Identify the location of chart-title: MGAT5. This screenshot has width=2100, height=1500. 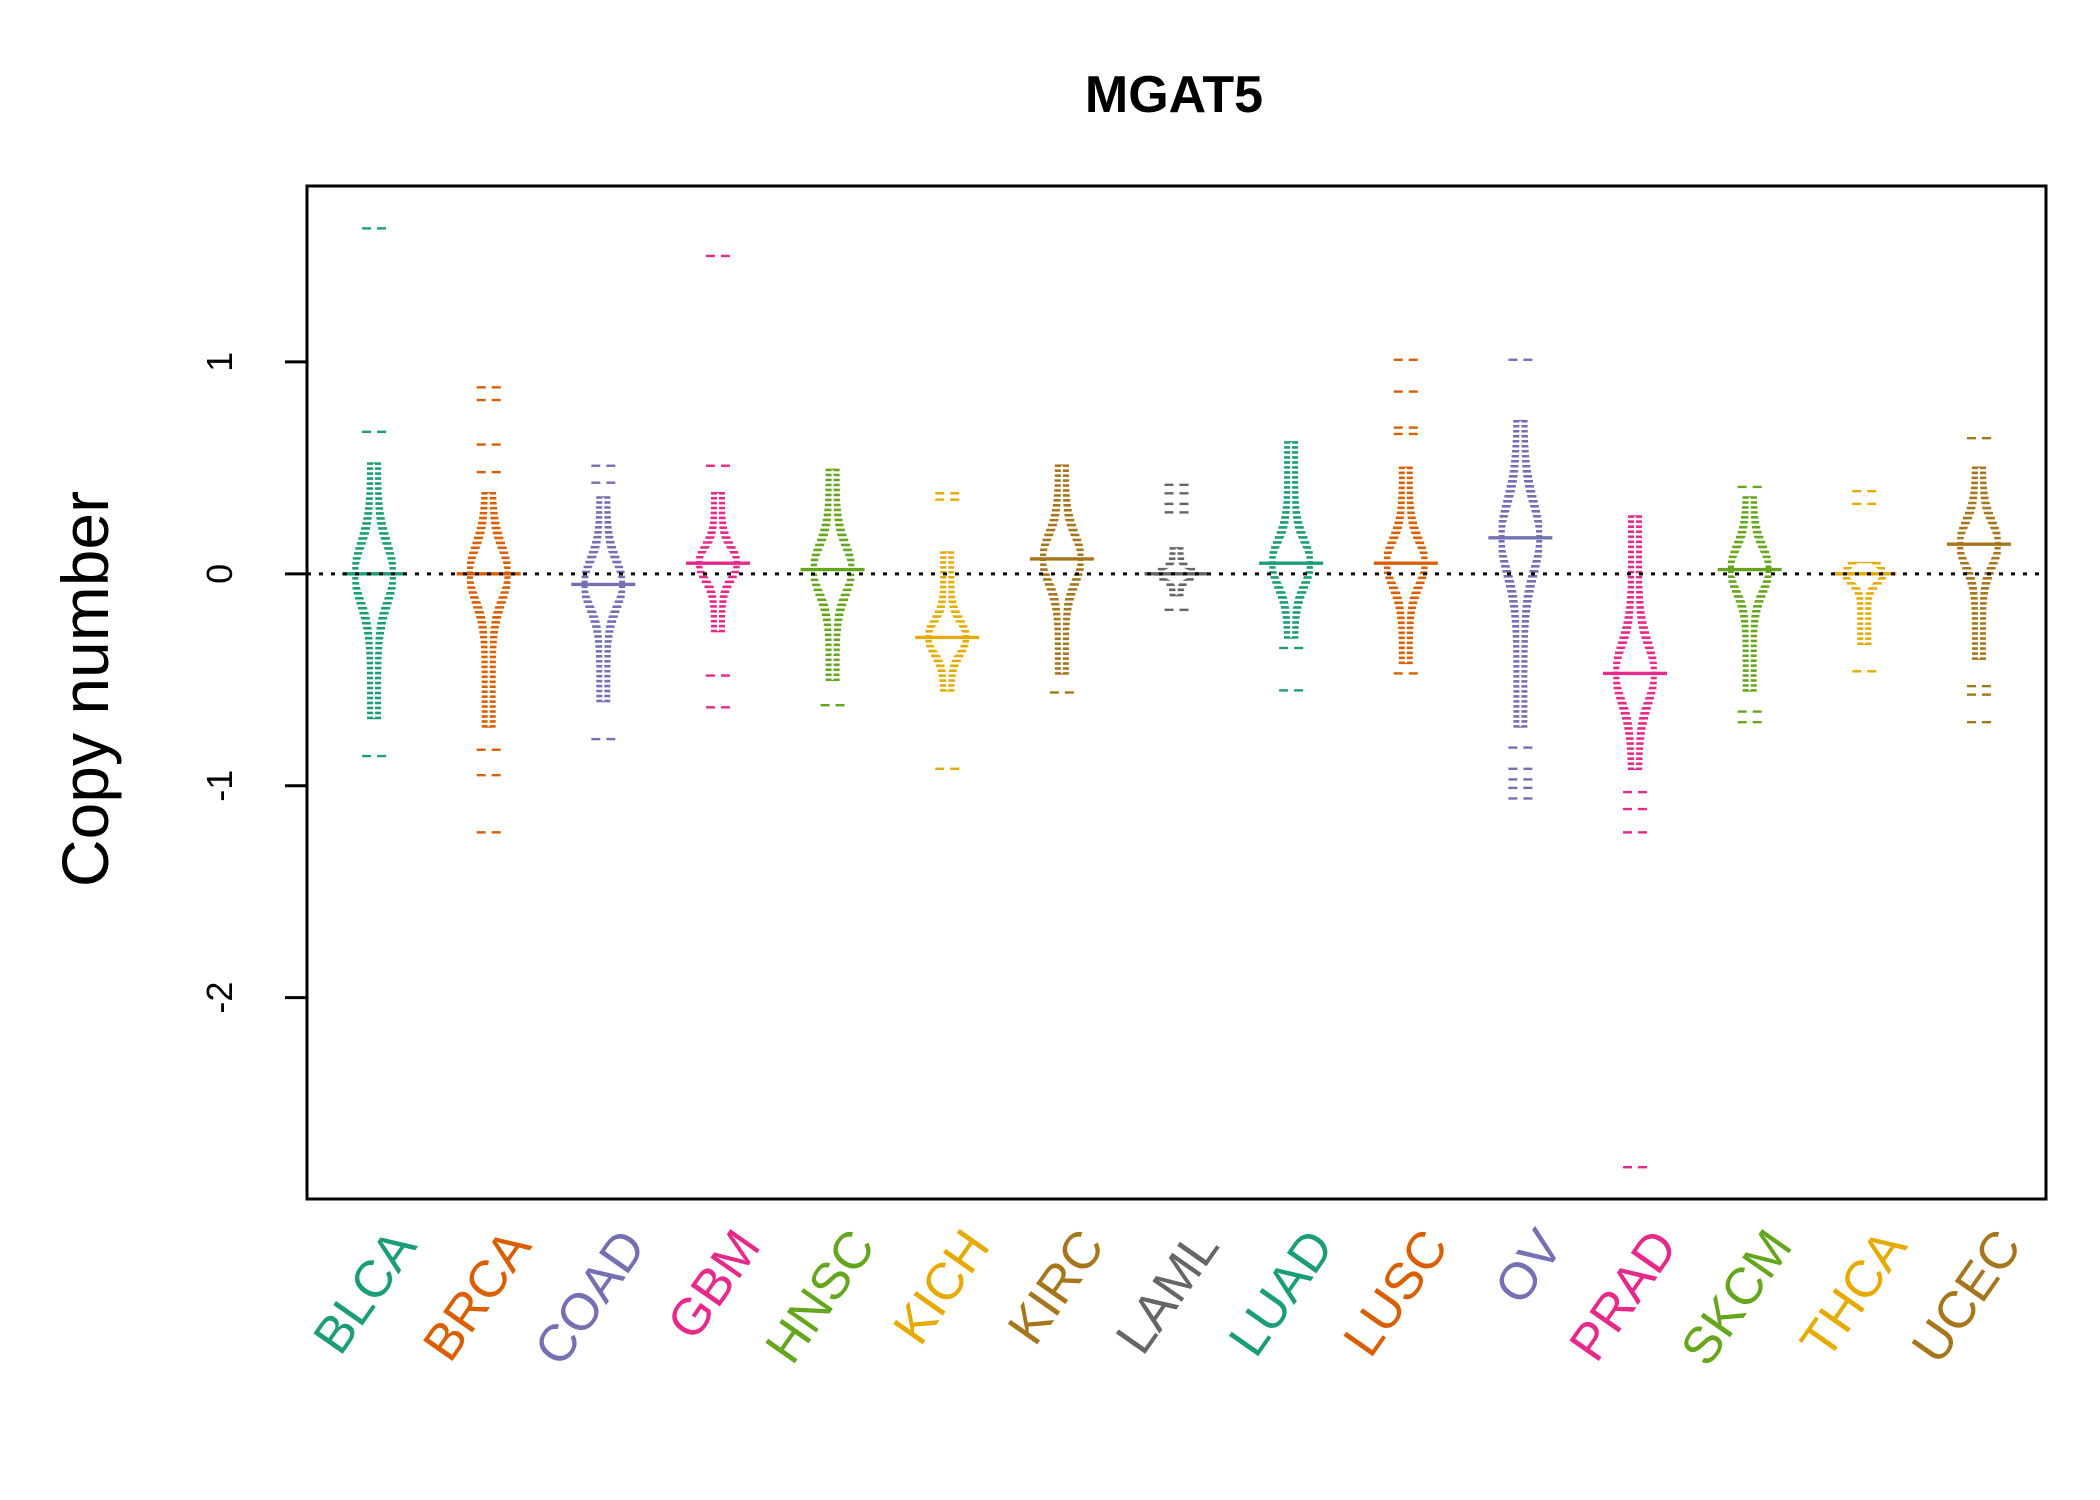
(1174, 95).